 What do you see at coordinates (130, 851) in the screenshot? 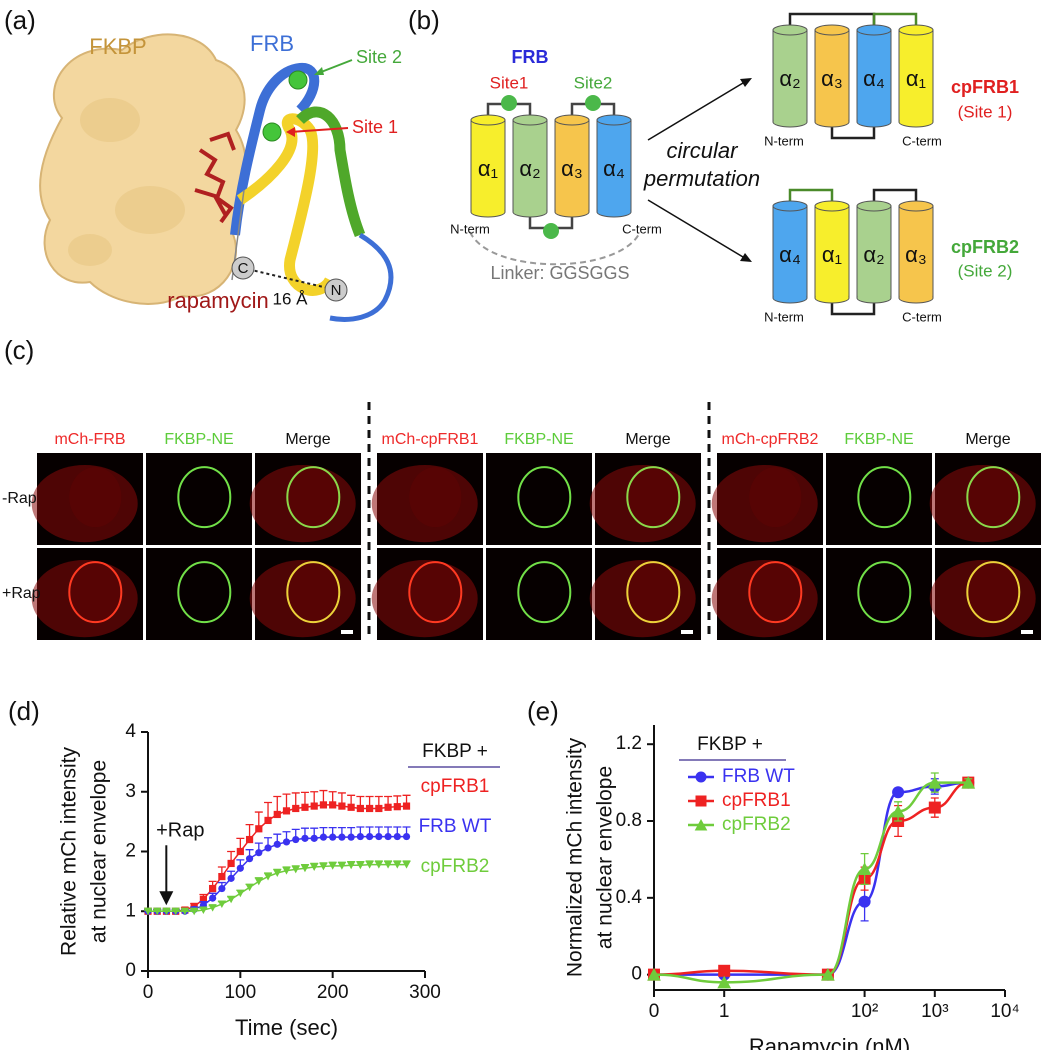
I see `y-tick-label: 2` at bounding box center [130, 851].